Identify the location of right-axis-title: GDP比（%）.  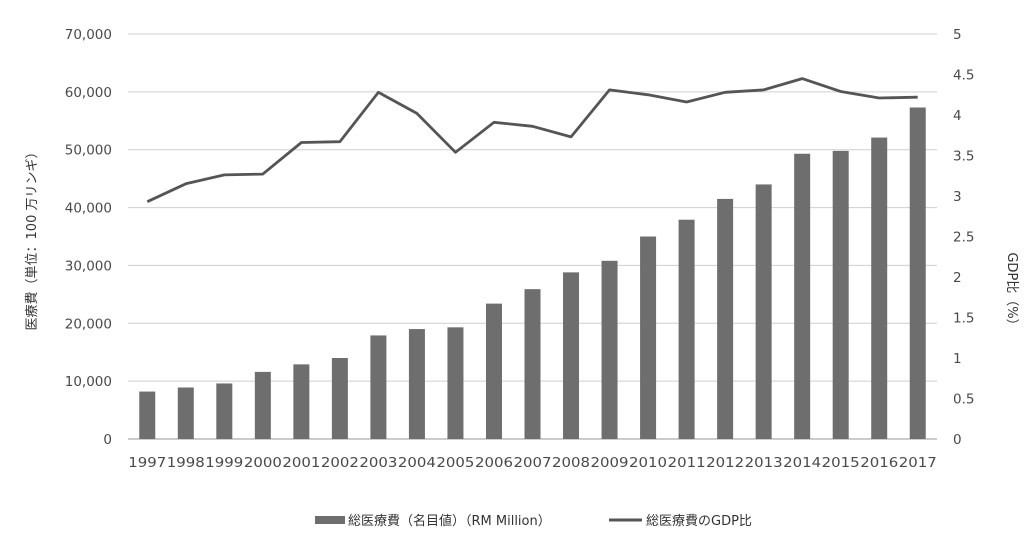
(1011, 291).